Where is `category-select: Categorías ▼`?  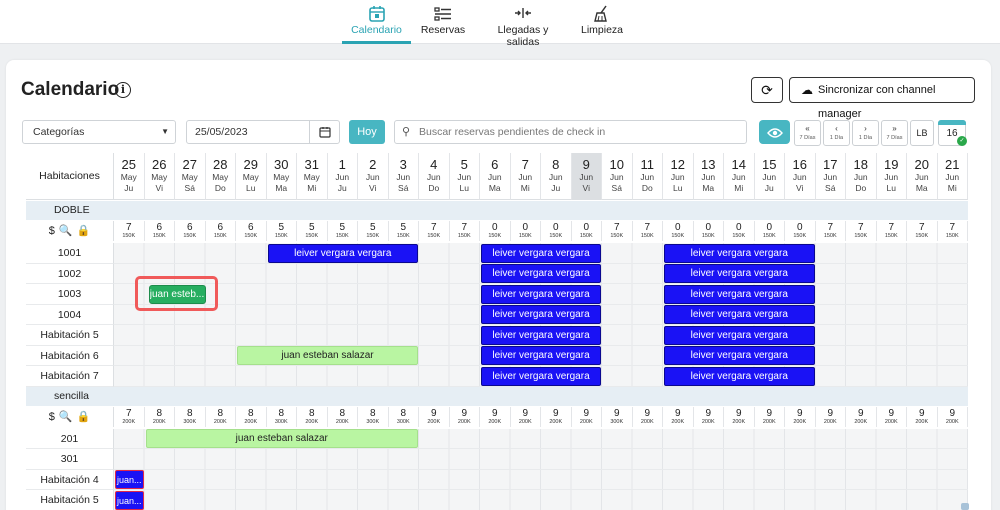 category-select: Categorías ▼ is located at coordinates (99, 132).